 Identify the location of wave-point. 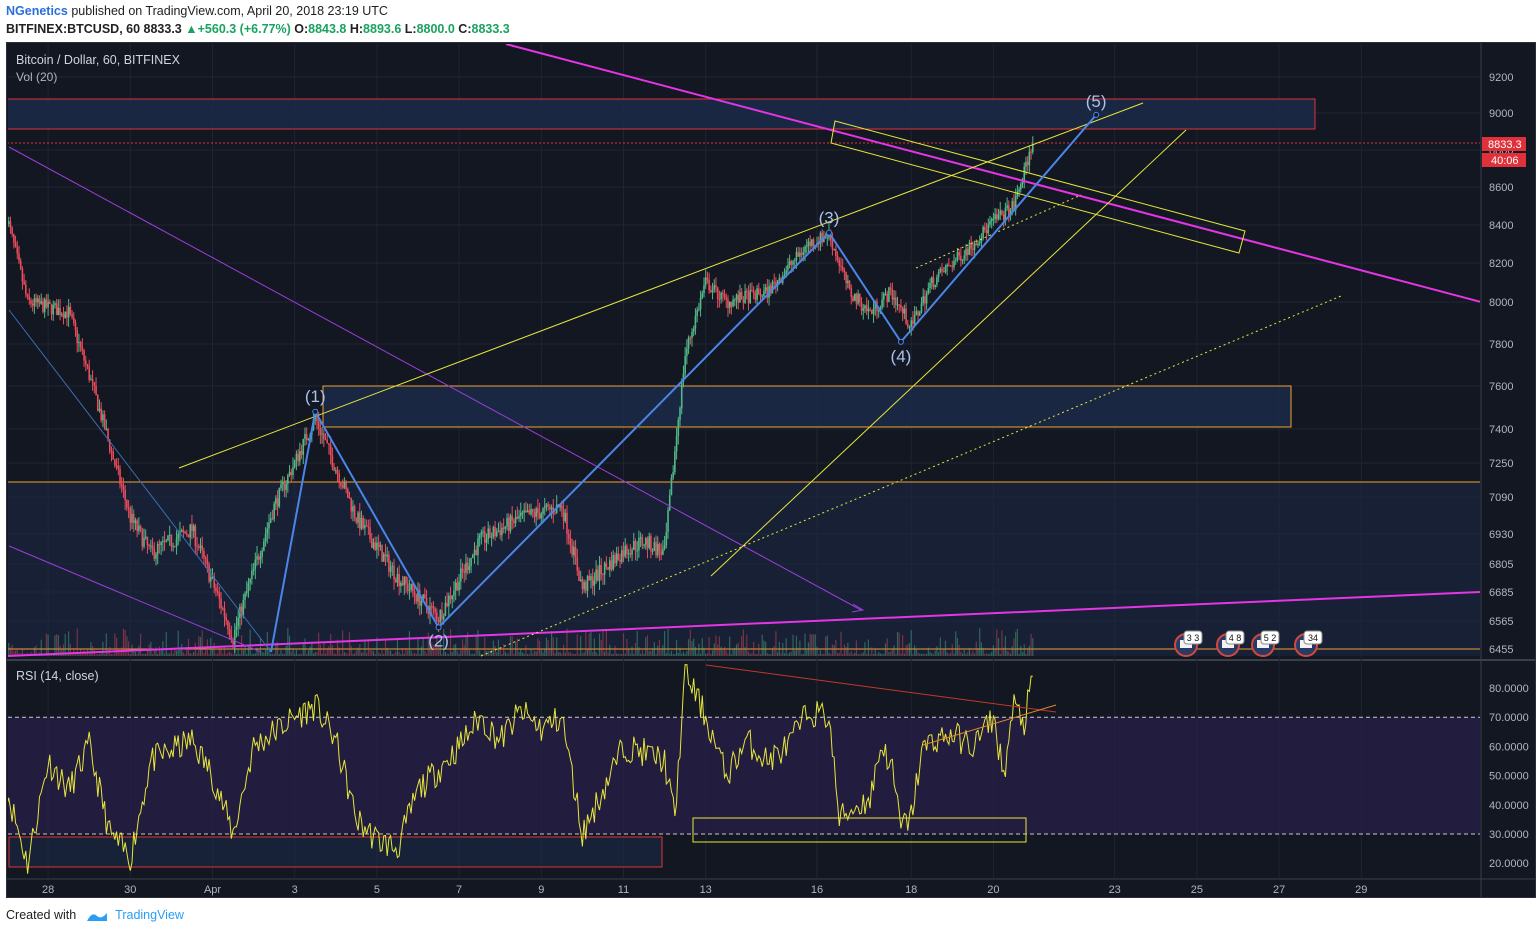
(315, 411).